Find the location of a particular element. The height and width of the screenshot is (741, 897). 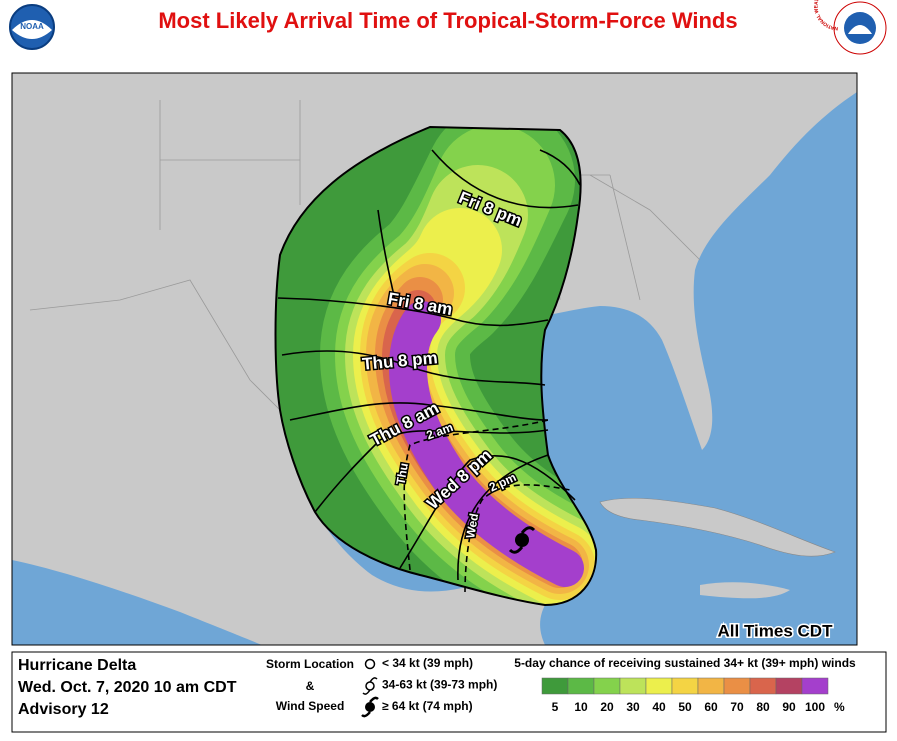

wind-key: 34-63 kt (39-73 mph) is located at coordinates (439, 685).